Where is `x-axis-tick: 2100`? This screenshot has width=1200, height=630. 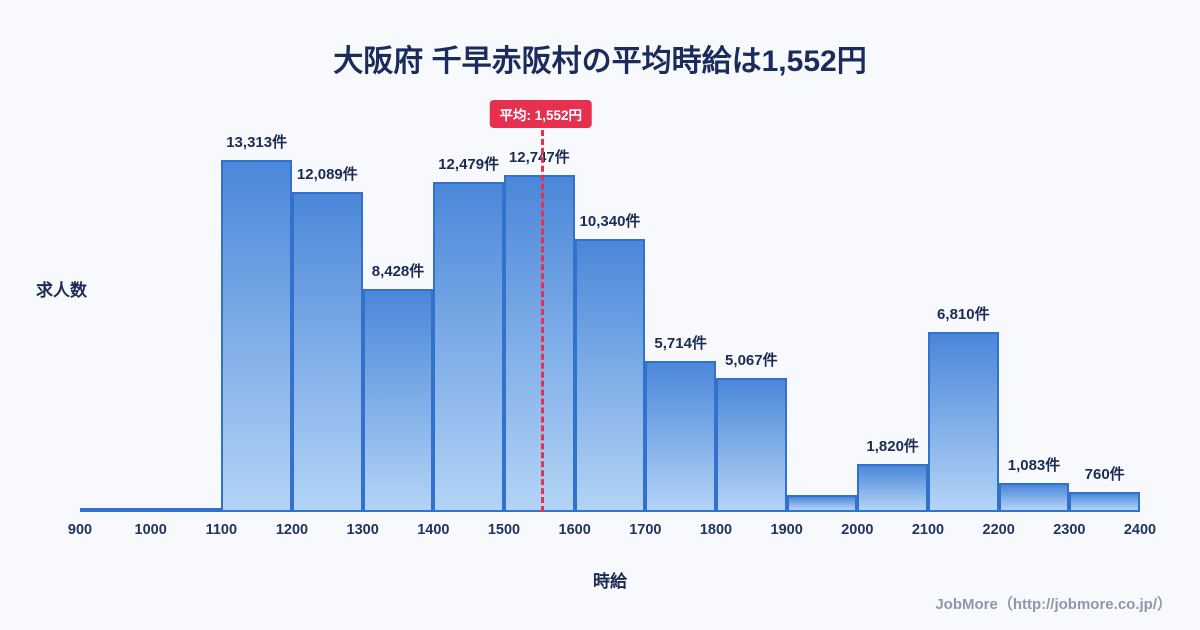
x-axis-tick: 2100 is located at coordinates (928, 530).